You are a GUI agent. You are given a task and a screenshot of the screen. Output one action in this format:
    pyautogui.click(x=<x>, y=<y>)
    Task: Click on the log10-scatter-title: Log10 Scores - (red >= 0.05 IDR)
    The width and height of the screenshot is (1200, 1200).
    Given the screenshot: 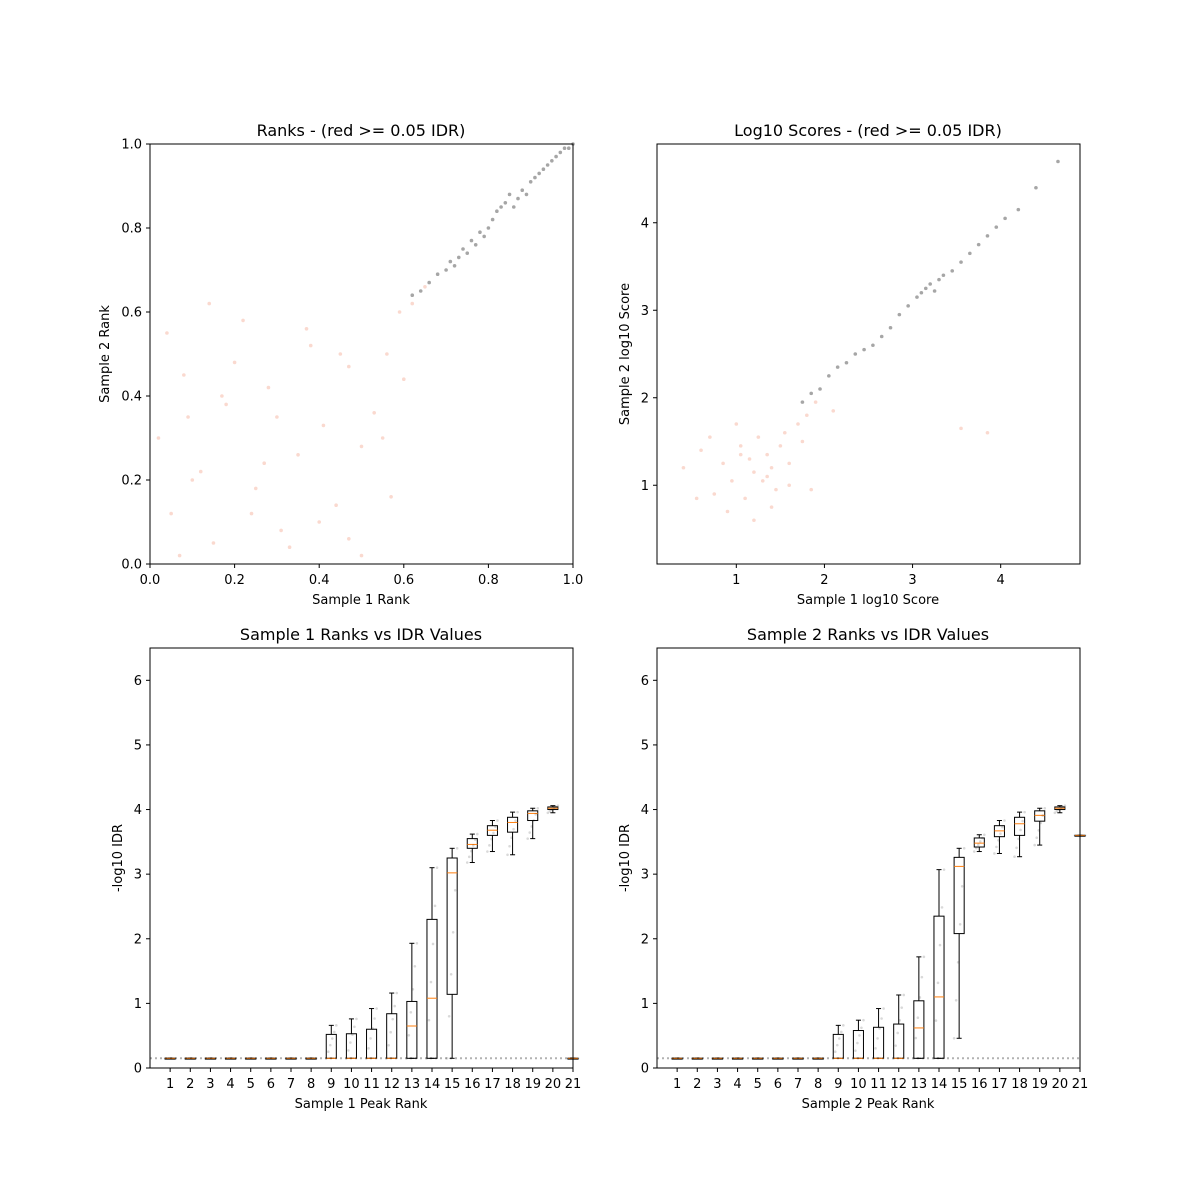 What is the action you would take?
    pyautogui.click(x=868, y=130)
    